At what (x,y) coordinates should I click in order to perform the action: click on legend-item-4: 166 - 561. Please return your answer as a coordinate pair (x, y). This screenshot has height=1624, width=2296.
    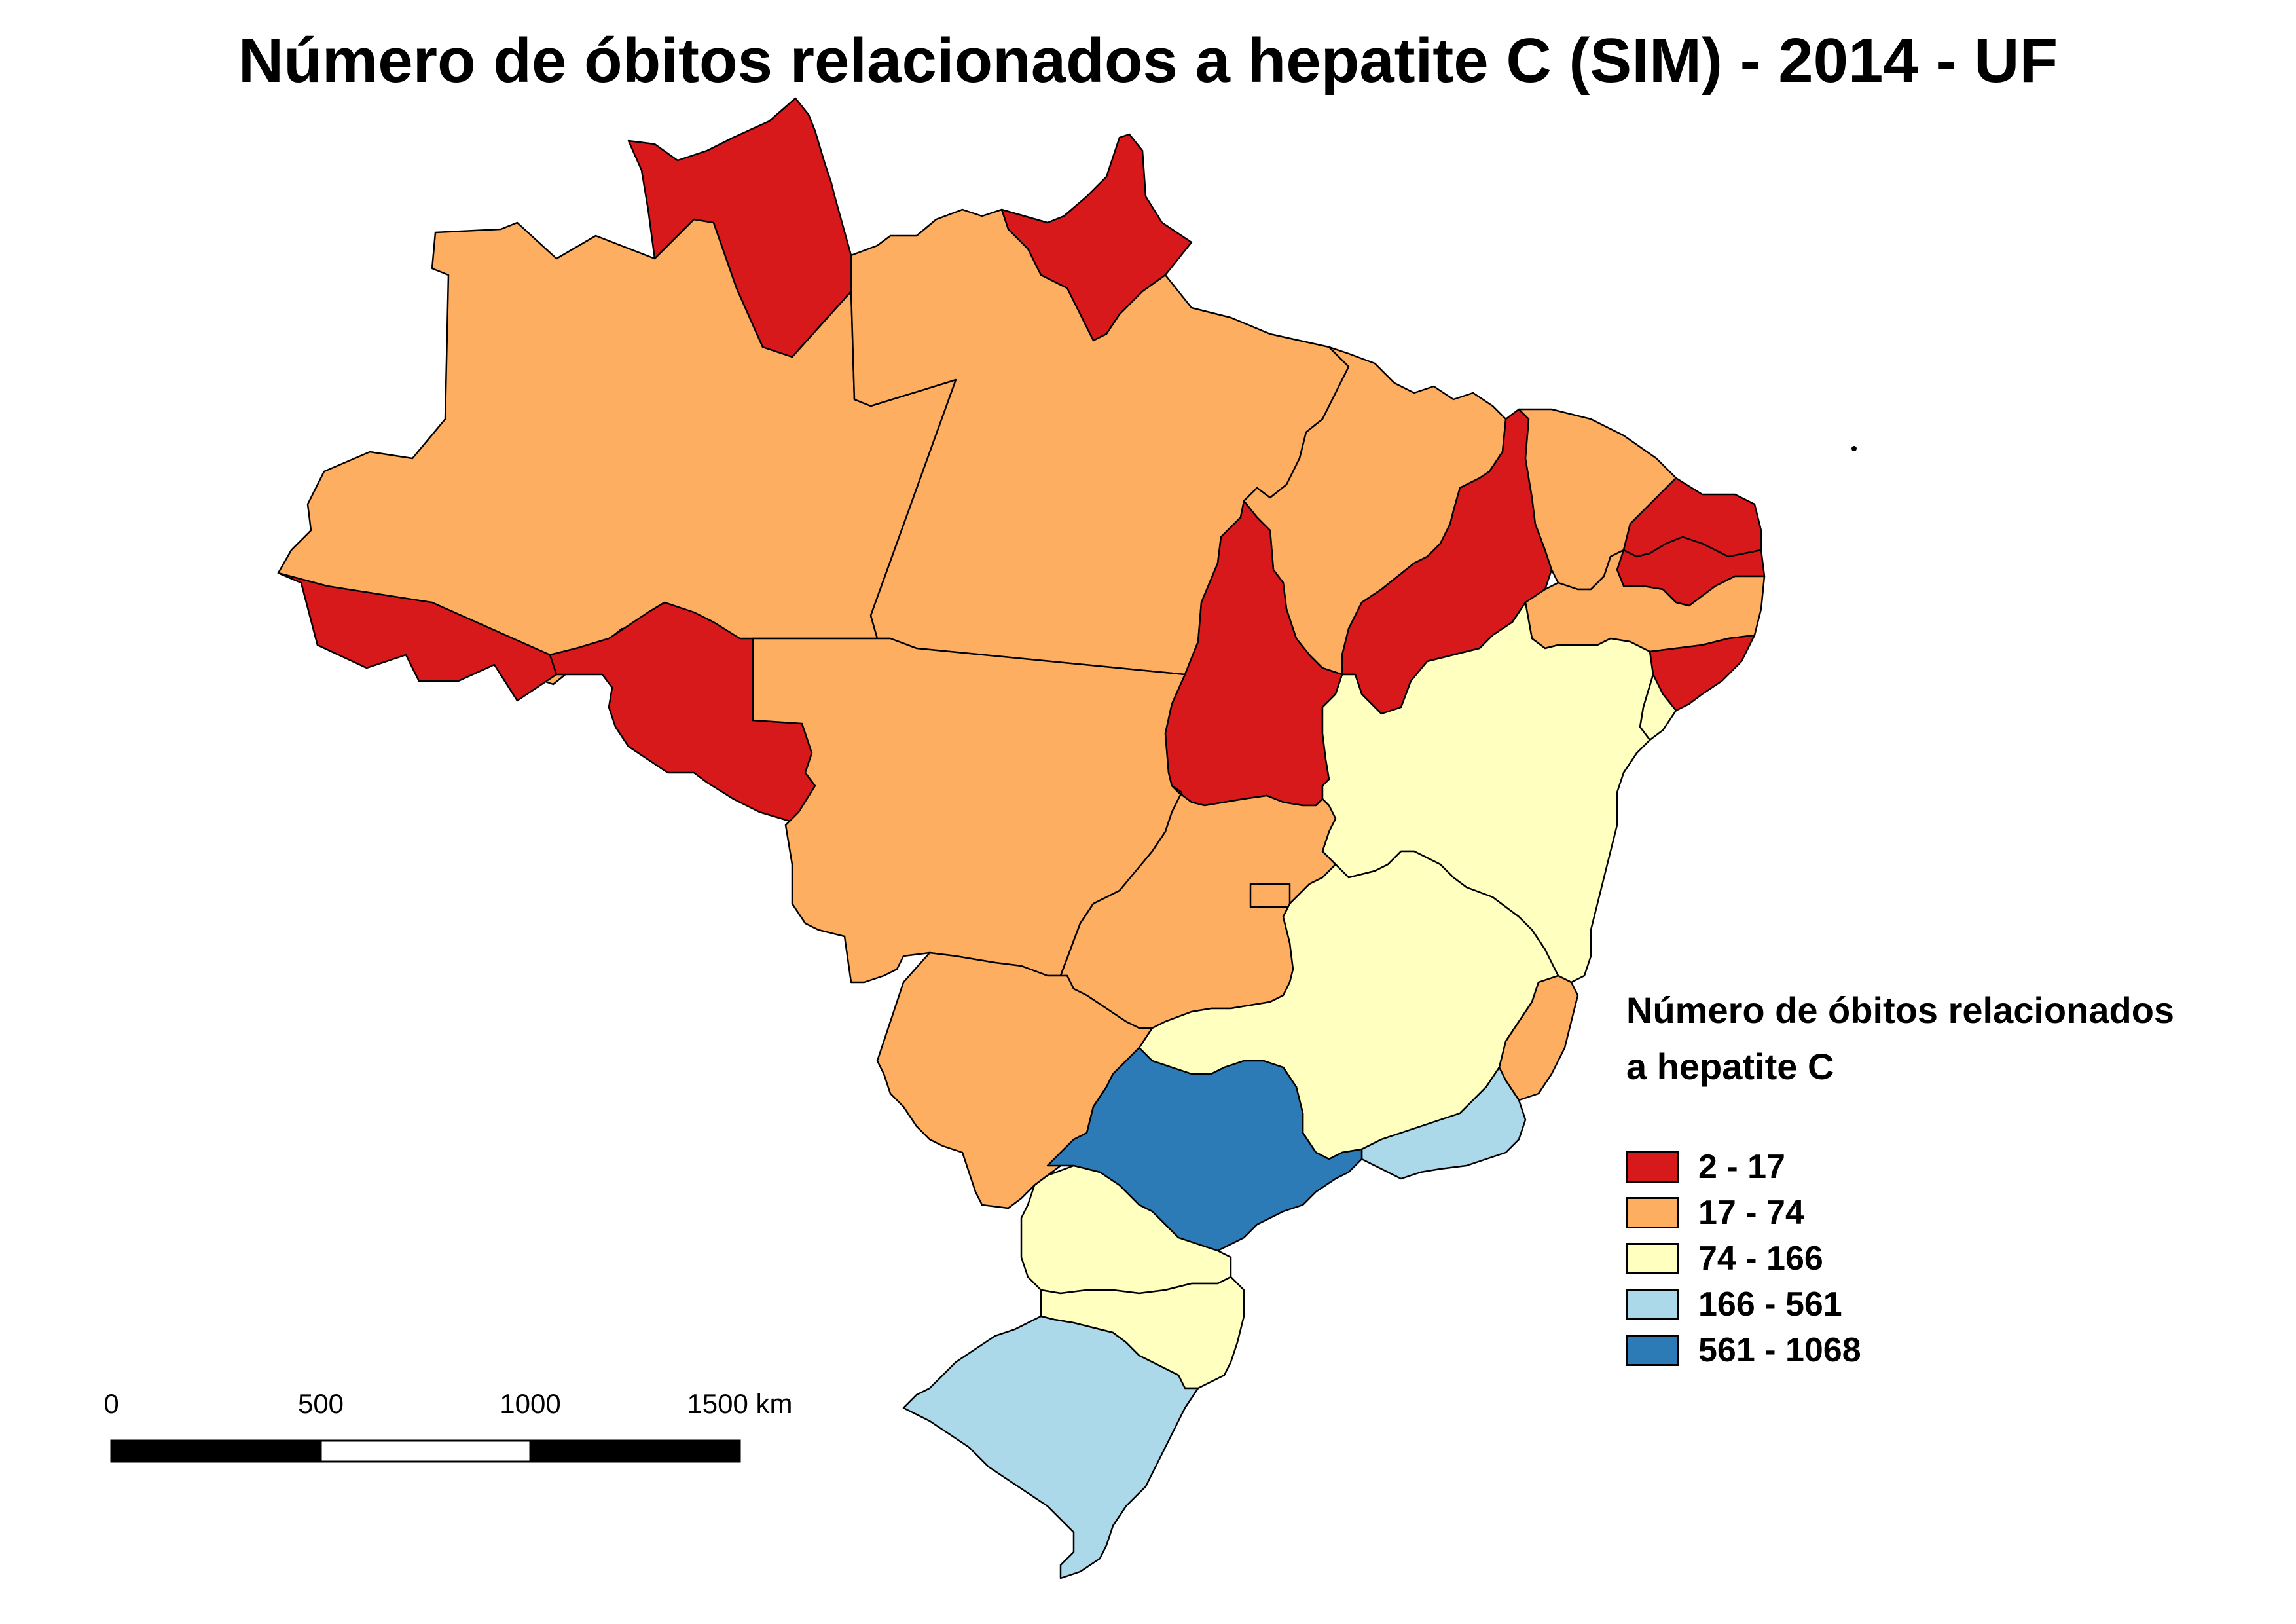
    Looking at the image, I should click on (1734, 1304).